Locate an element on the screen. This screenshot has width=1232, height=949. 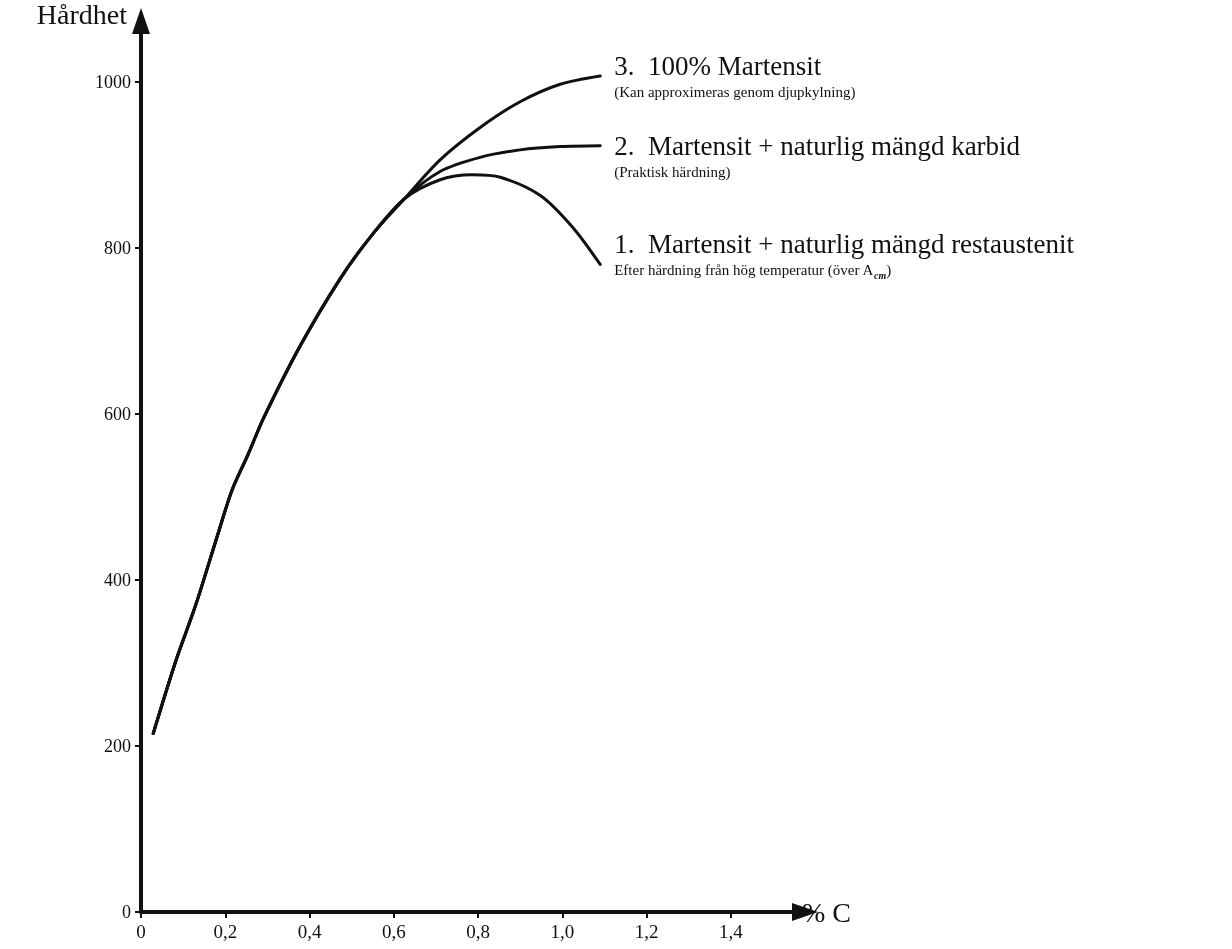
x-tick-label: 0 is located at coordinates (141, 931).